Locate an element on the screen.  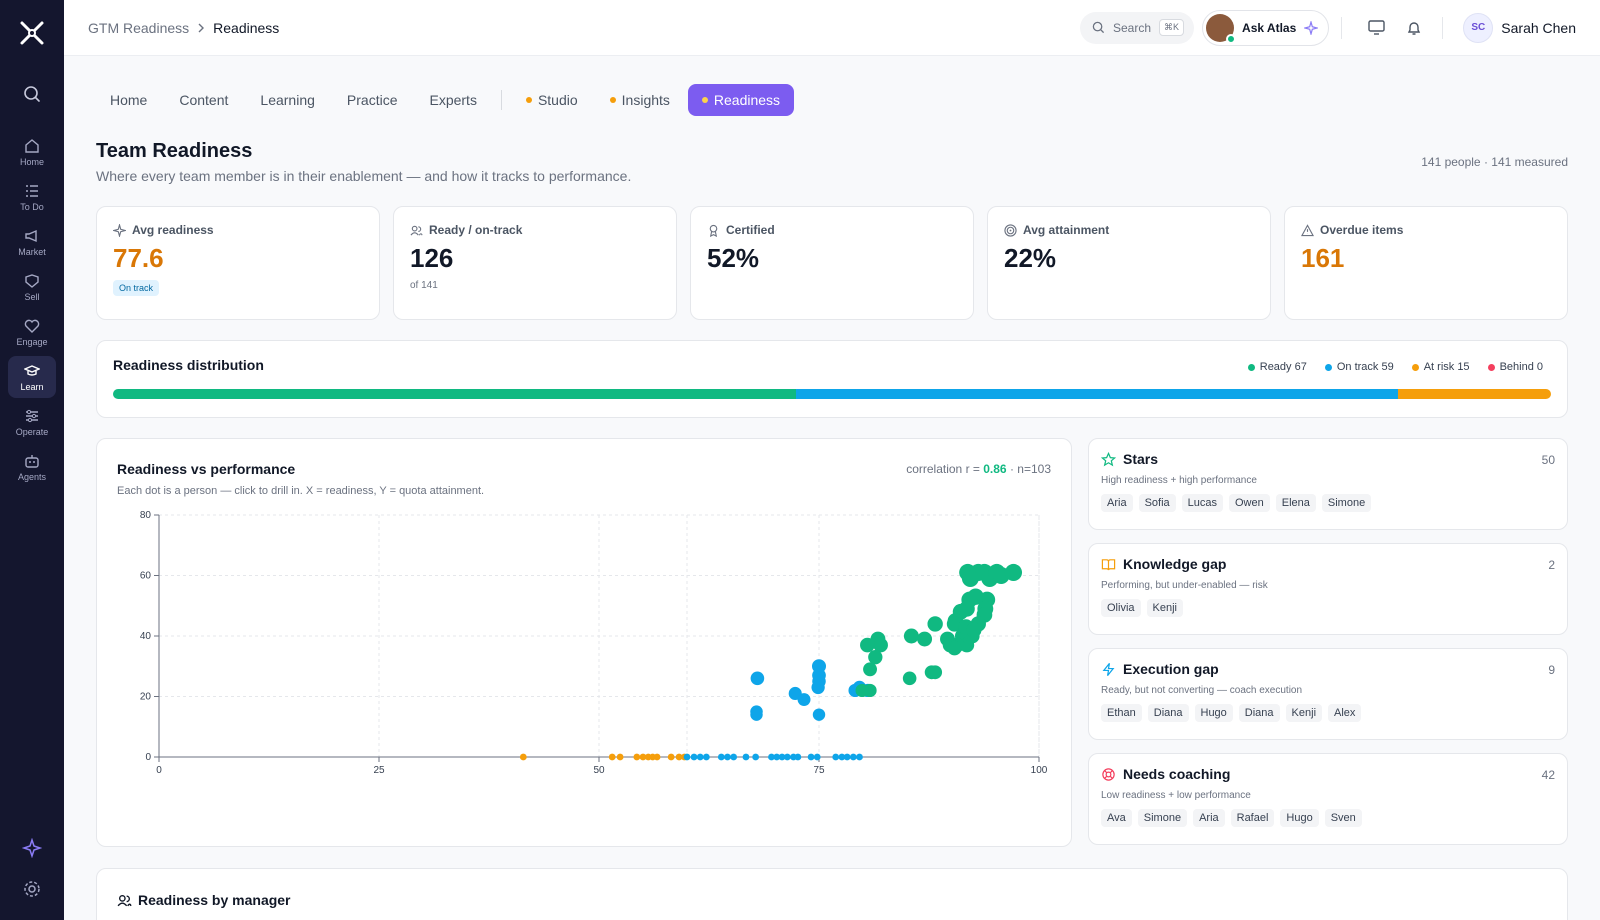
nav-engage: Engage is located at coordinates (32, 332).